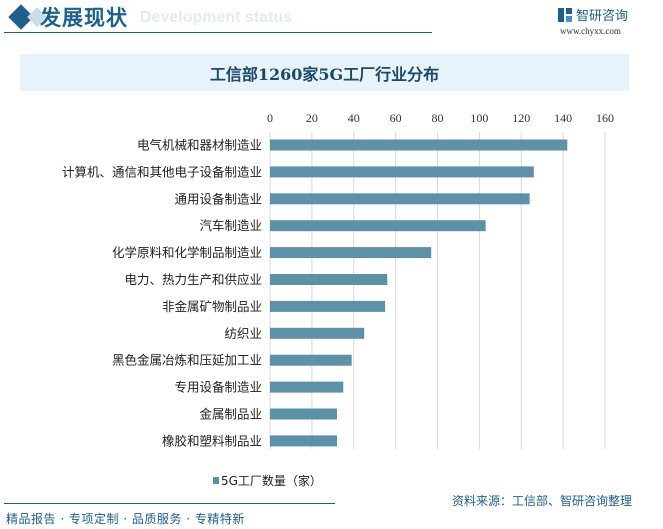 This screenshot has height=529, width=663. Describe the element at coordinates (84, 18) in the screenshot. I see `section-title: 发展现状` at that location.